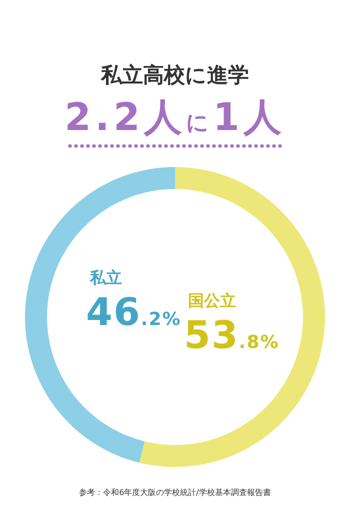  What do you see at coordinates (212, 300) in the screenshot?
I see `slice-label: 国公立` at bounding box center [212, 300].